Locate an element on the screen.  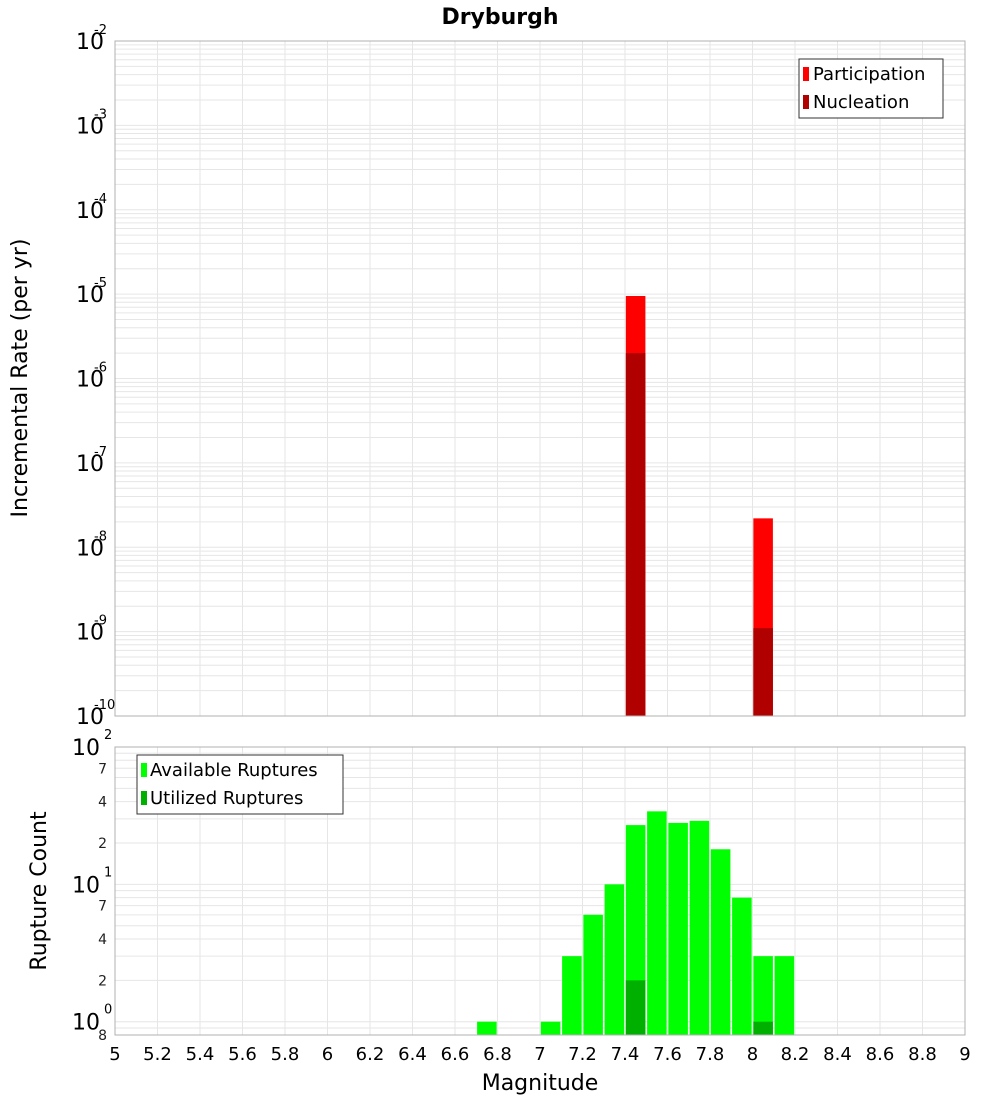
x-tick-label: 7.2 is located at coordinates (582, 1054).